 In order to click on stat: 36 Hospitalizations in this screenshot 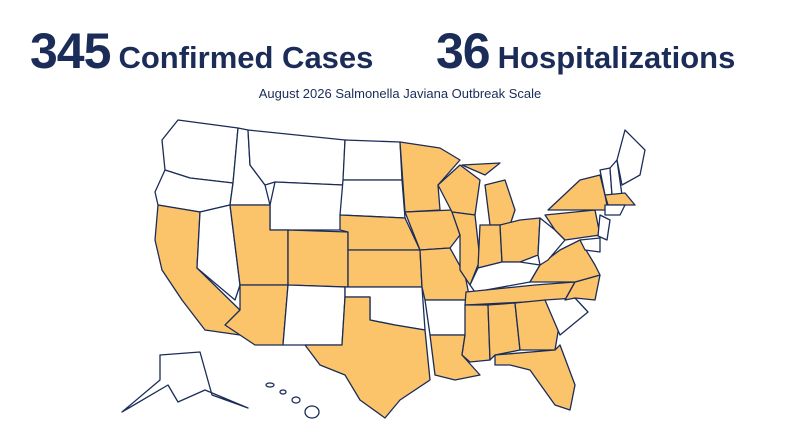, I will do `click(585, 51)`.